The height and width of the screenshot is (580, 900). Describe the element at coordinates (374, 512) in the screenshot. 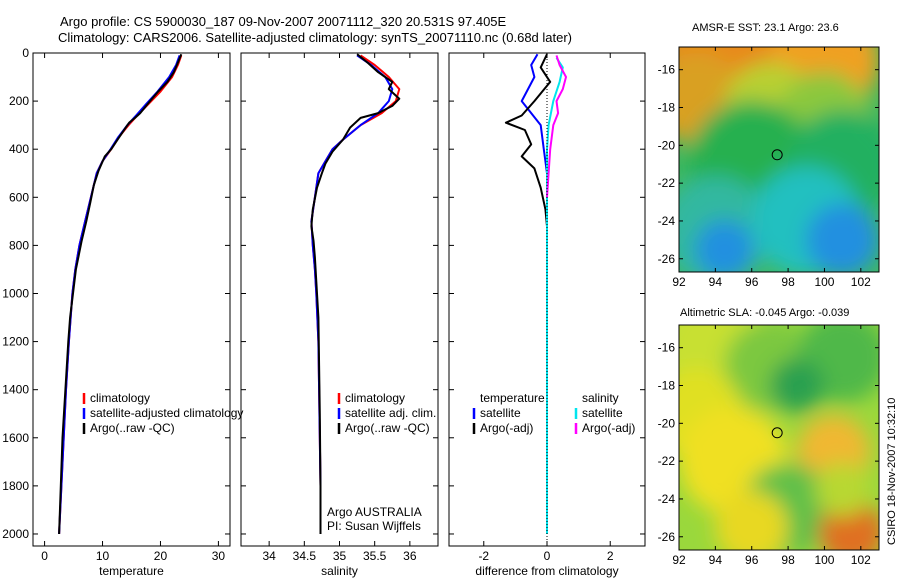

I see `salinity-annotation: Argo AUSTRALIA` at that location.